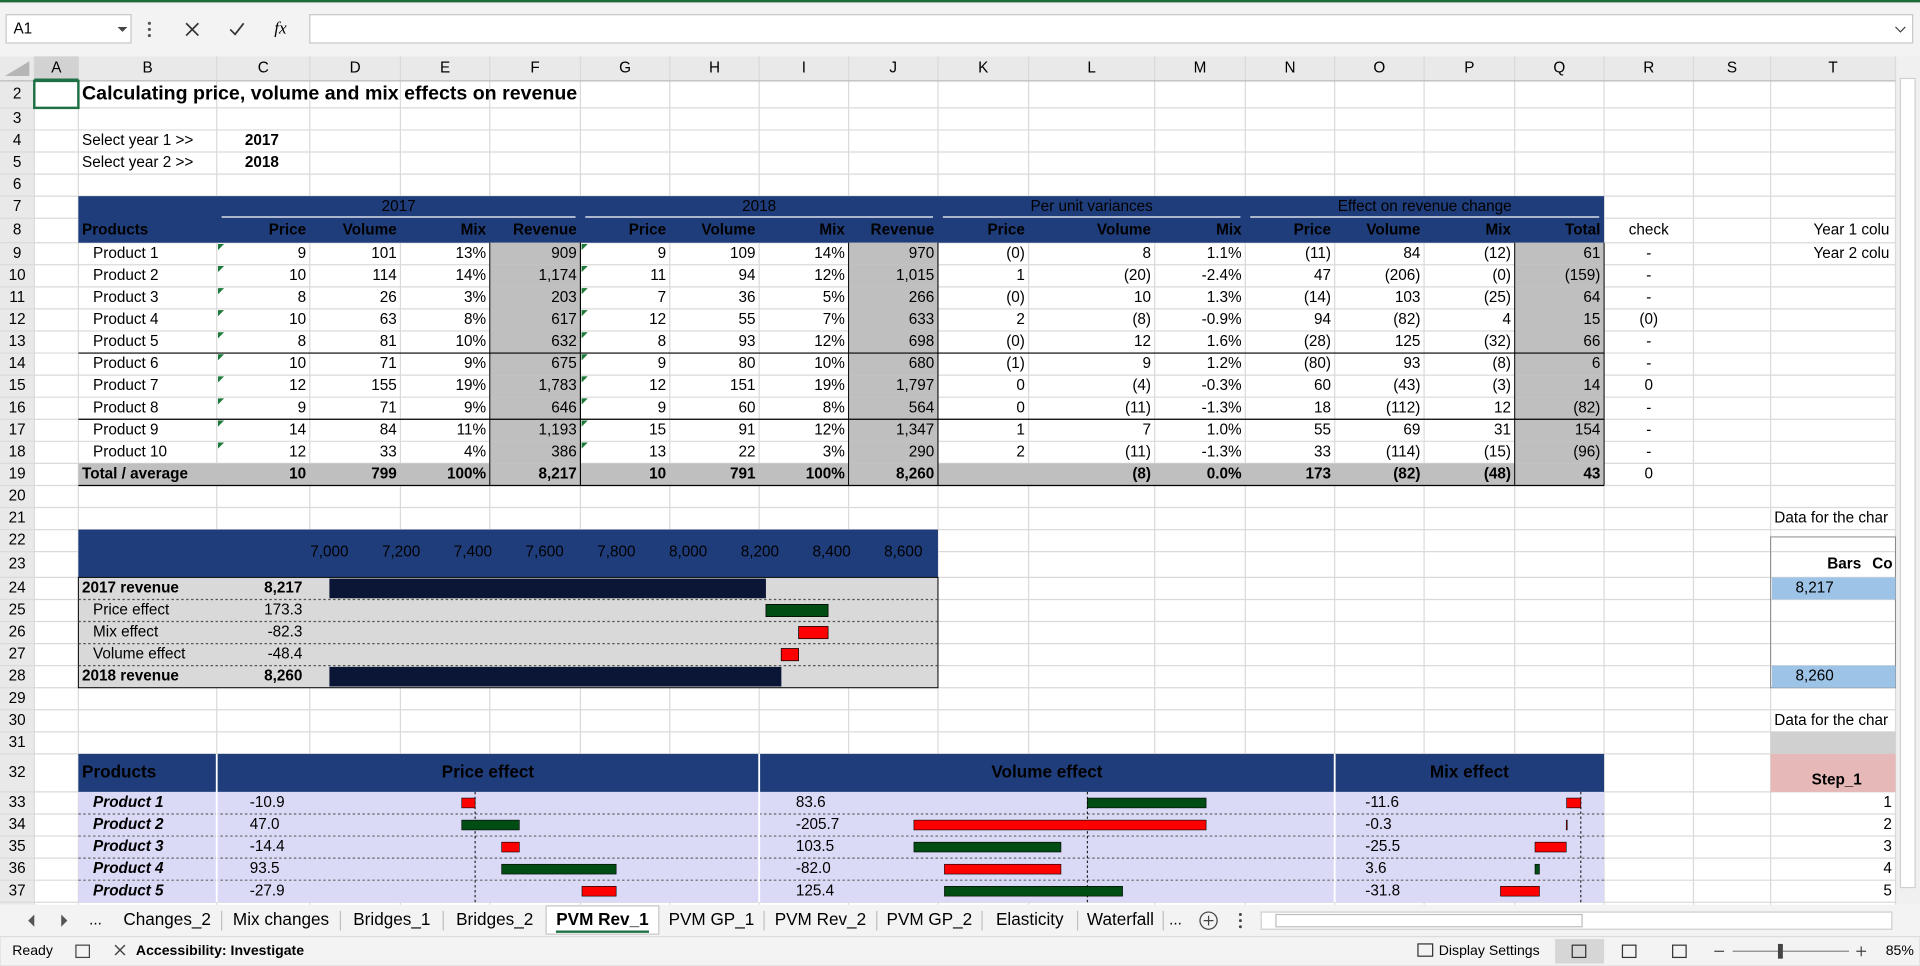 The image size is (1920, 966). I want to click on cell-value: (82), so click(1586, 407).